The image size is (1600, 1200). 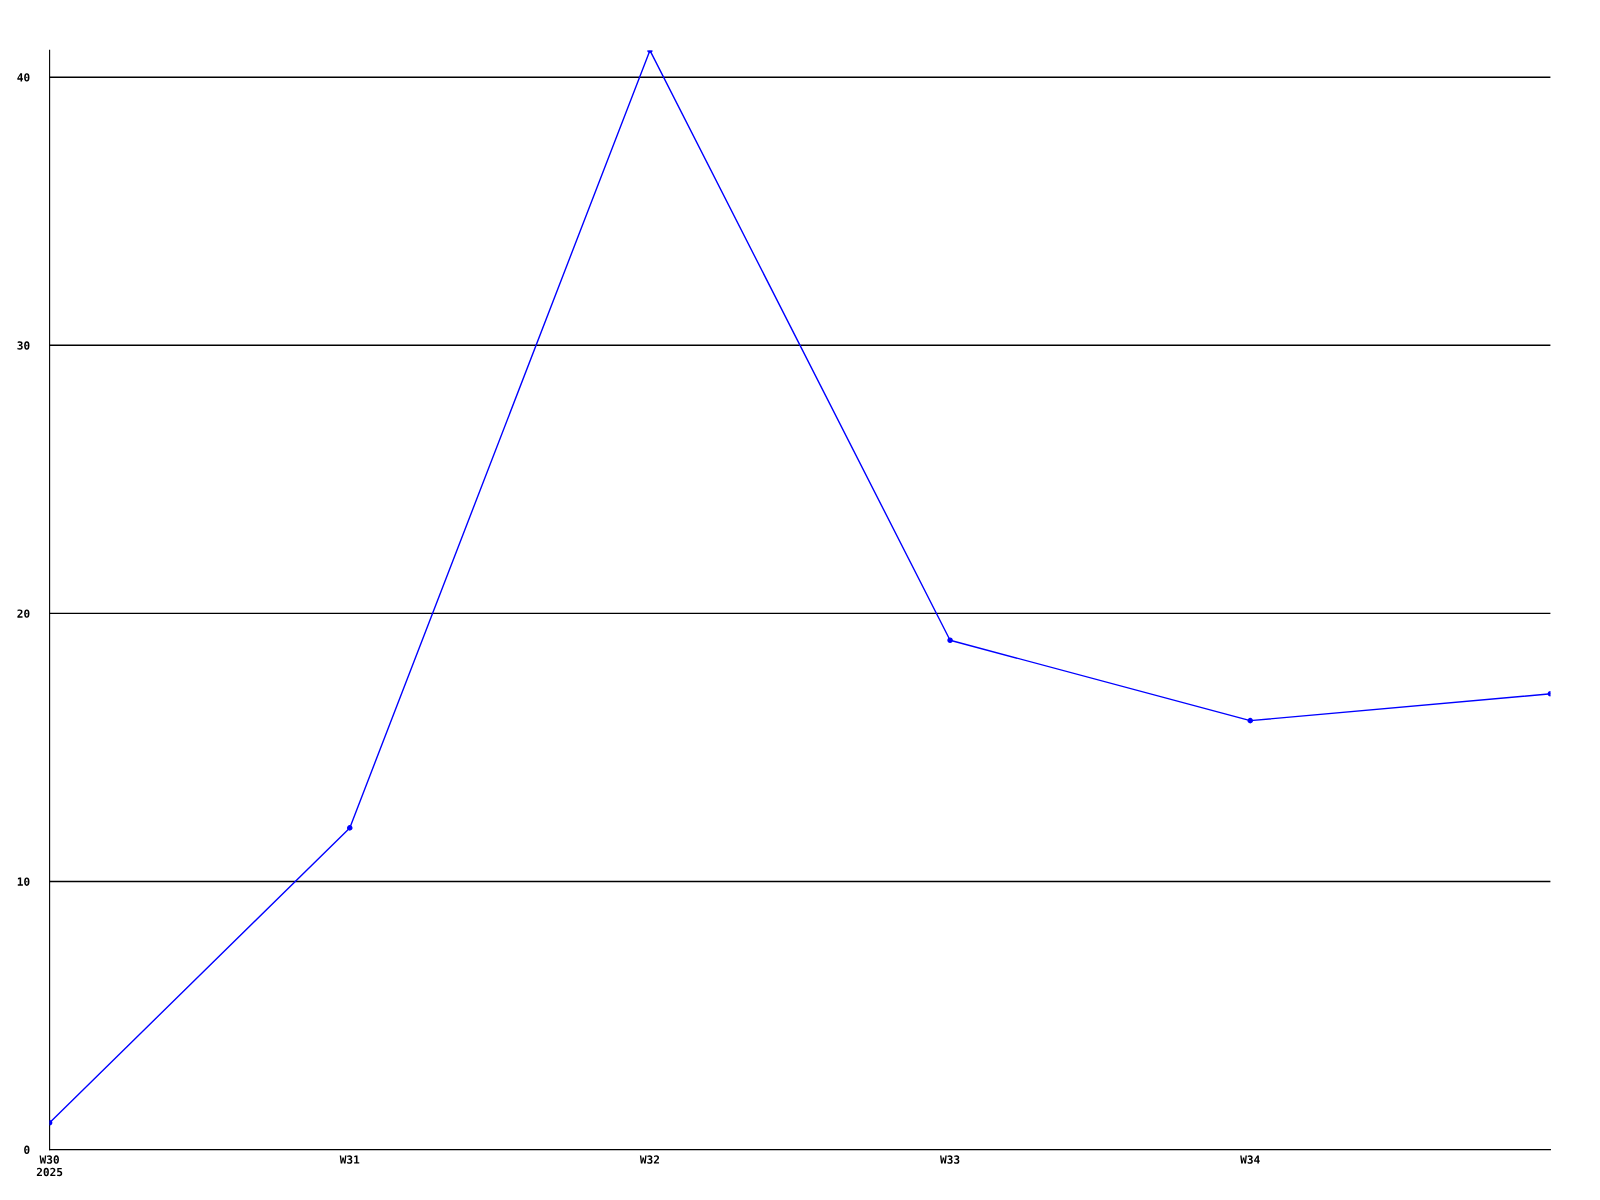 What do you see at coordinates (1250, 1159) in the screenshot?
I see `x-tick-label: W34` at bounding box center [1250, 1159].